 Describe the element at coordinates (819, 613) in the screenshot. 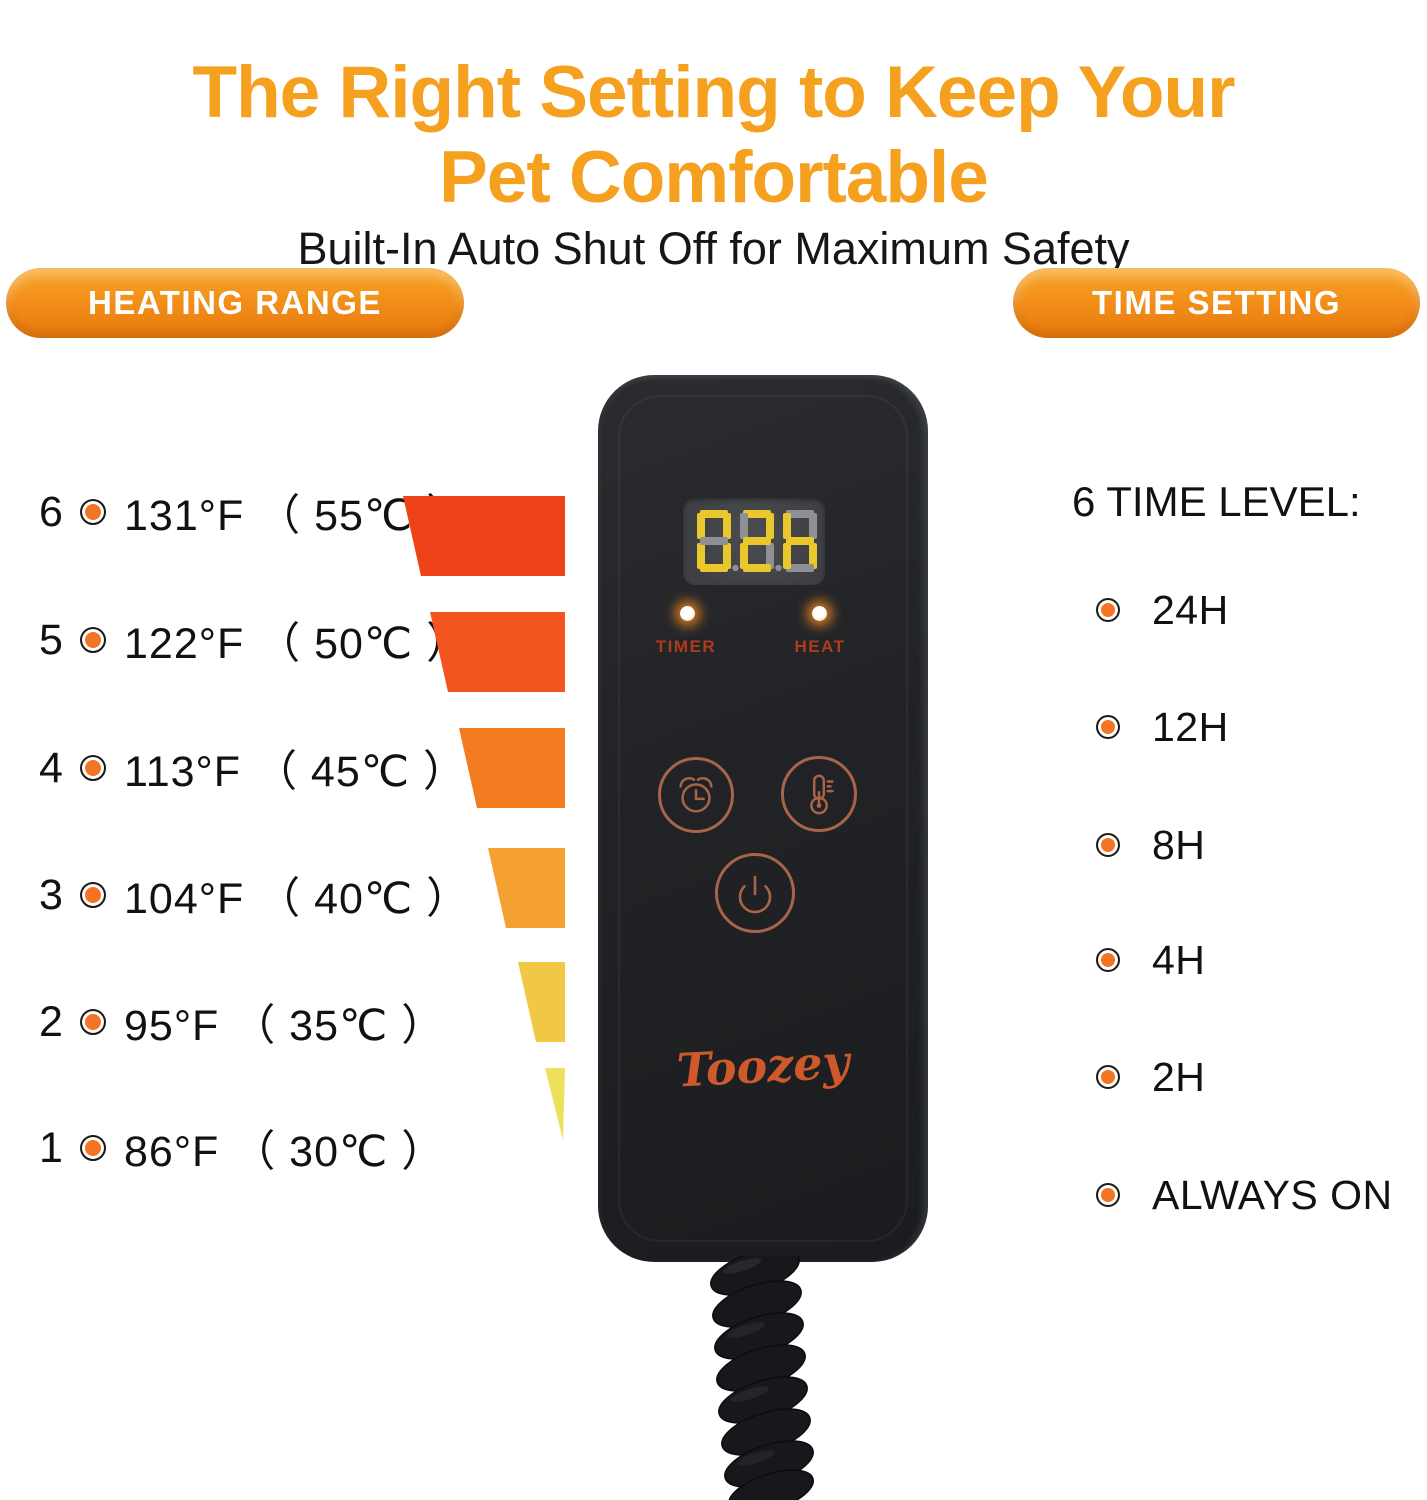

I see `heat-led-indicator` at that location.